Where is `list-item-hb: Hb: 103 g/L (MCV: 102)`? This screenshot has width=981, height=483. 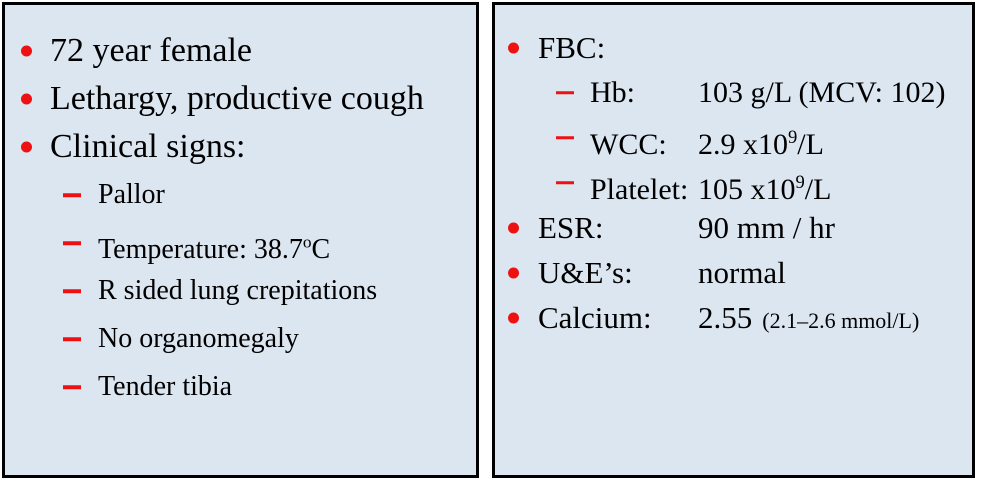
list-item-hb: Hb: 103 g/L (MCV: 102) is located at coordinates (733, 92).